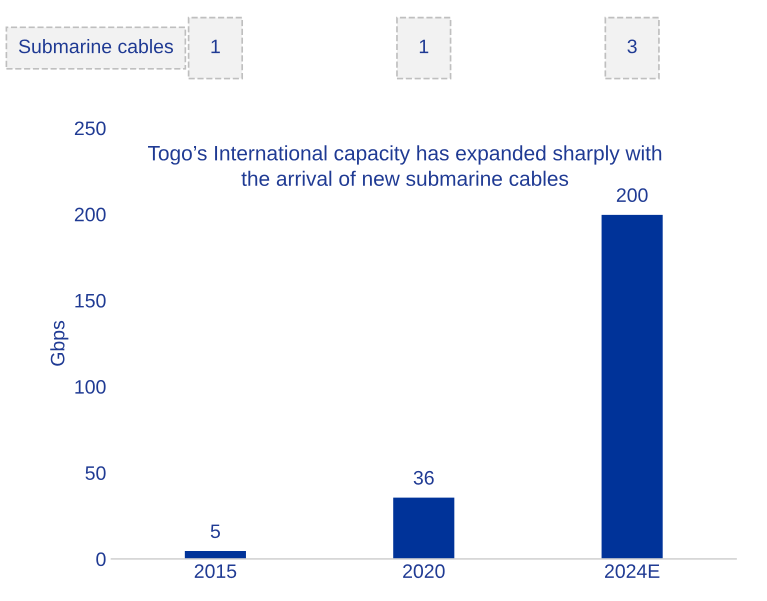 This screenshot has height=601, width=767. I want to click on text: Submarine cables, so click(95, 46).